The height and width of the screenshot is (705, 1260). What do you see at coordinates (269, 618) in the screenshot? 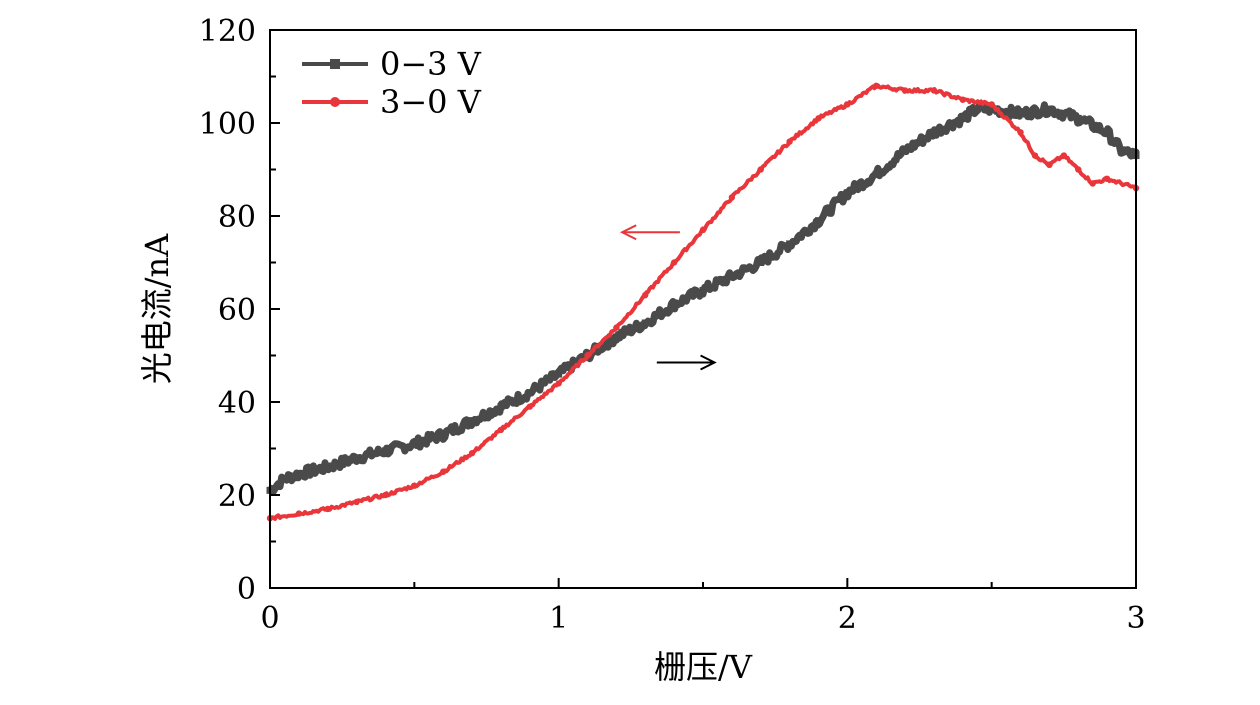
I see `x-tick-label: 0` at bounding box center [269, 618].